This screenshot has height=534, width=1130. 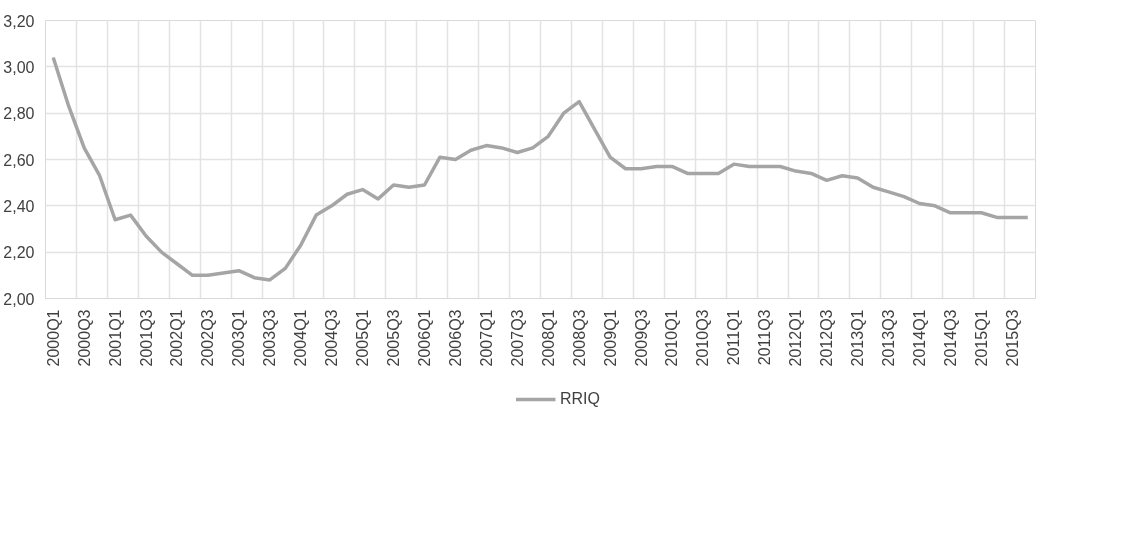 What do you see at coordinates (19, 299) in the screenshot?
I see `y-tick-label: 2,00` at bounding box center [19, 299].